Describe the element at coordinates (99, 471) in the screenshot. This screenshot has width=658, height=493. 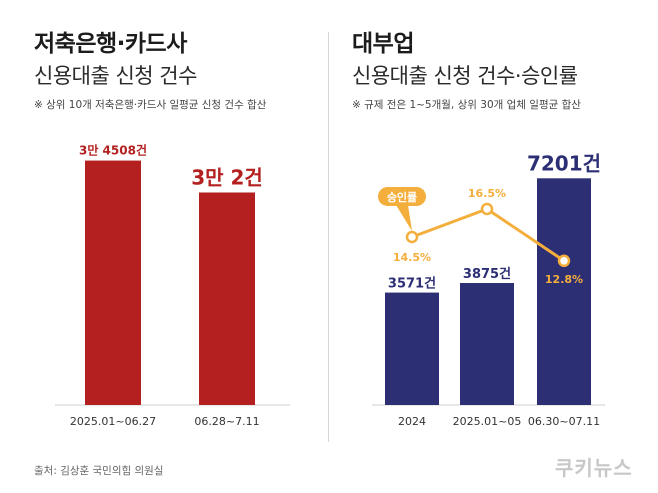
I see `source-credit: 출처: 김상훈 국민의힘 의원실` at that location.